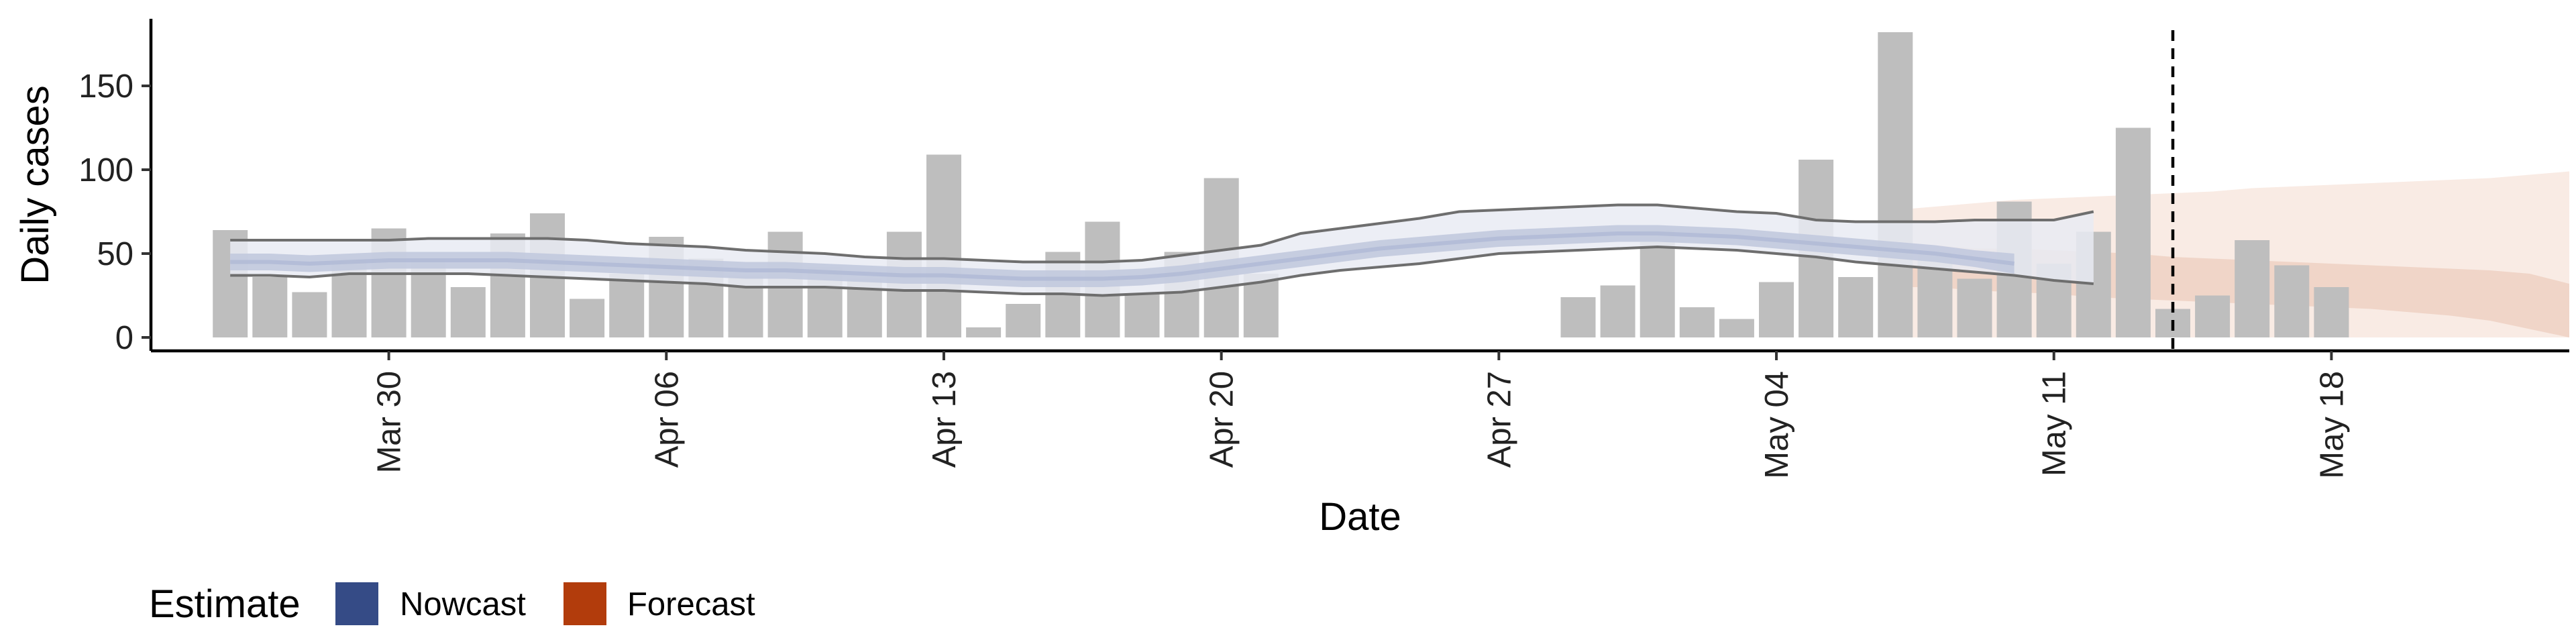 Image resolution: width=2576 pixels, height=644 pixels. I want to click on y-tick-label: 100, so click(105, 170).